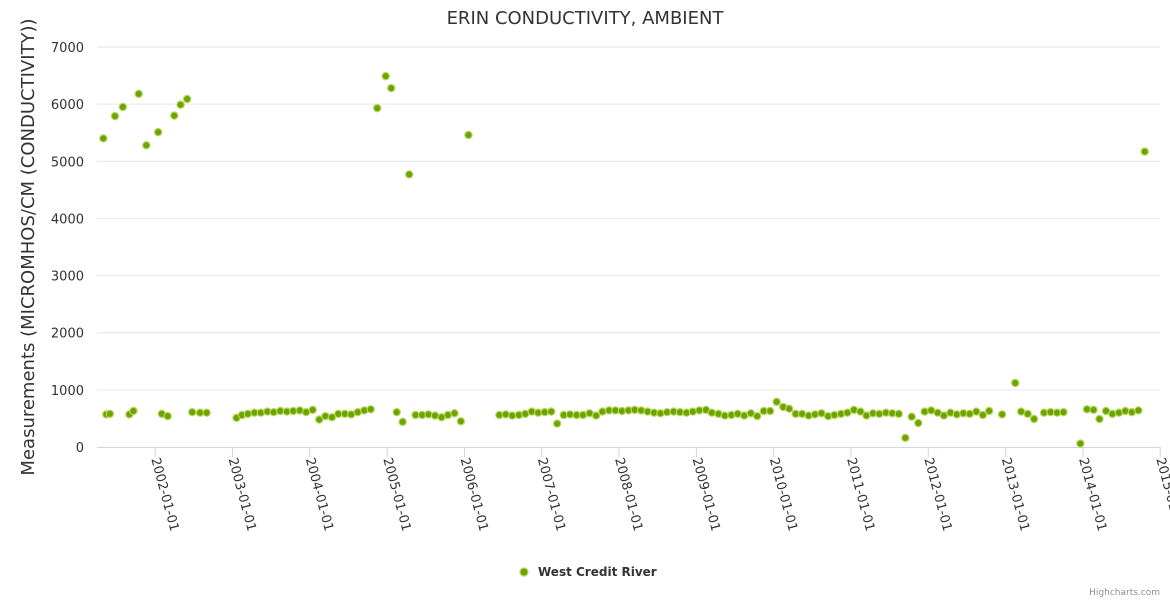 The height and width of the screenshot is (600, 1170). Describe the element at coordinates (80, 448) in the screenshot. I see `y-tick-label: 0` at that location.